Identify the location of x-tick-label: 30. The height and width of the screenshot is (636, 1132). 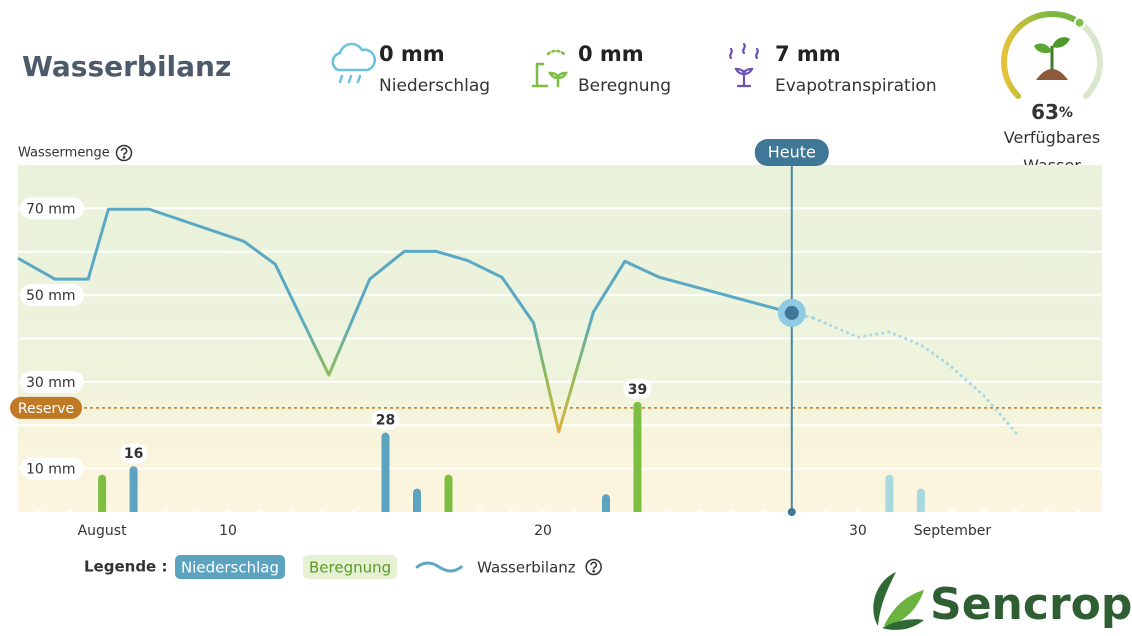
(858, 531).